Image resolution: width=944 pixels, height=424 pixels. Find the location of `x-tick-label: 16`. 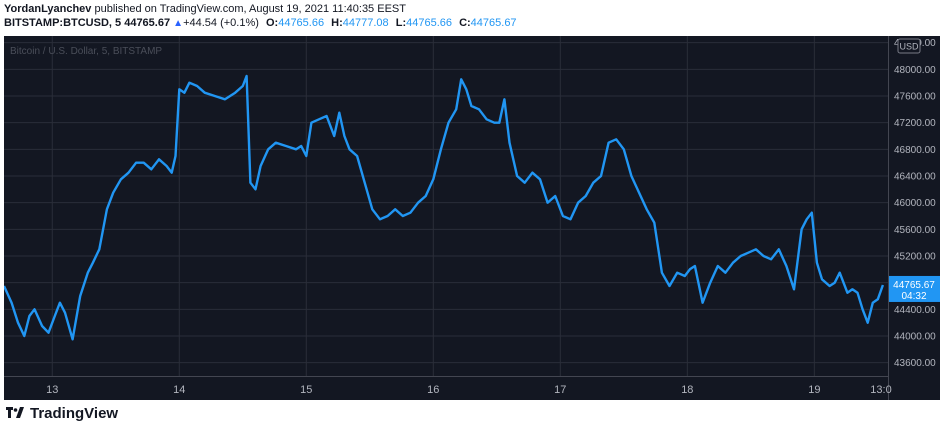

x-tick-label: 16 is located at coordinates (433, 390).